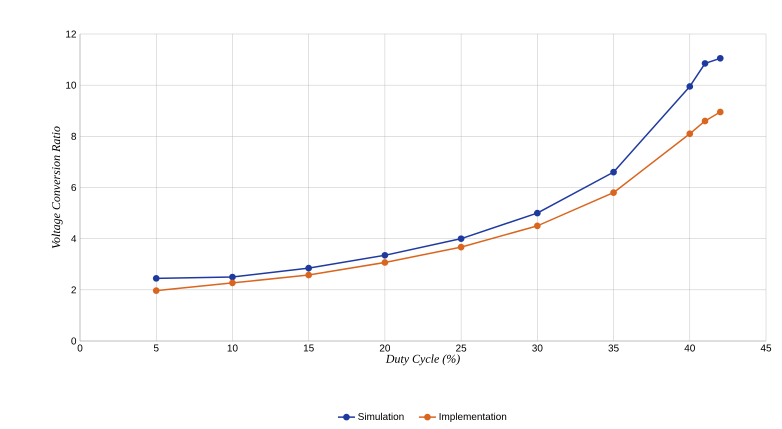 Image resolution: width=782 pixels, height=429 pixels. I want to click on legend-label: Implementation, so click(473, 417).